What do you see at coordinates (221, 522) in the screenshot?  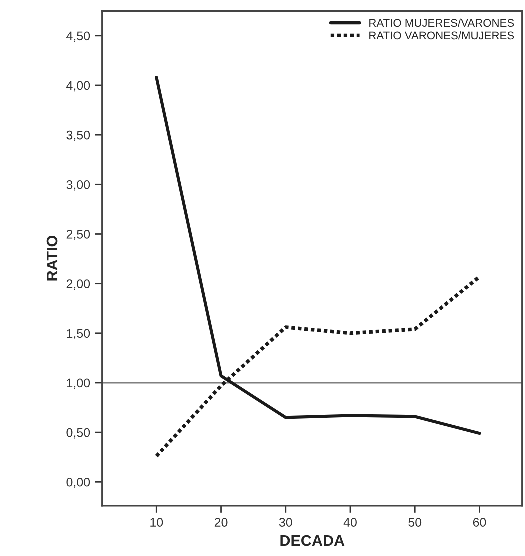 I see `x-tick-label: 20` at bounding box center [221, 522].